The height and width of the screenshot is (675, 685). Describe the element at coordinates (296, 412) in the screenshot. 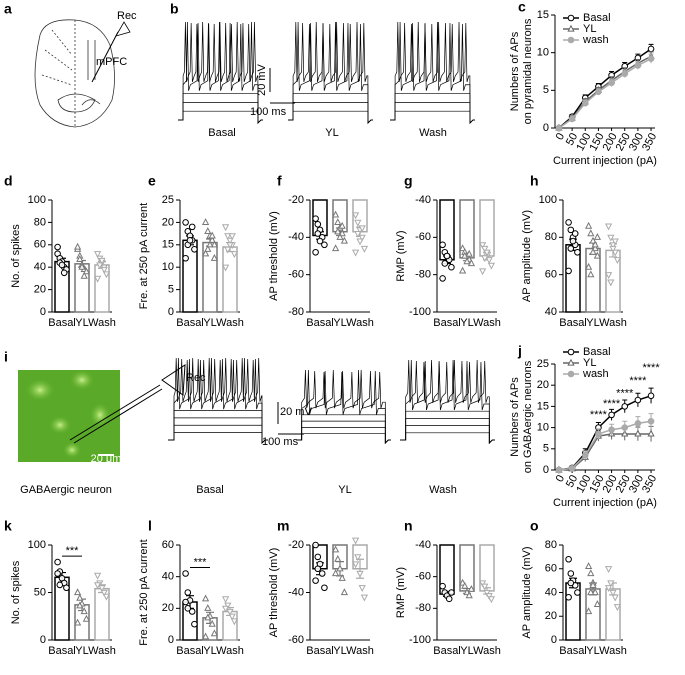

I see `scale-label: 20 mV` at that location.